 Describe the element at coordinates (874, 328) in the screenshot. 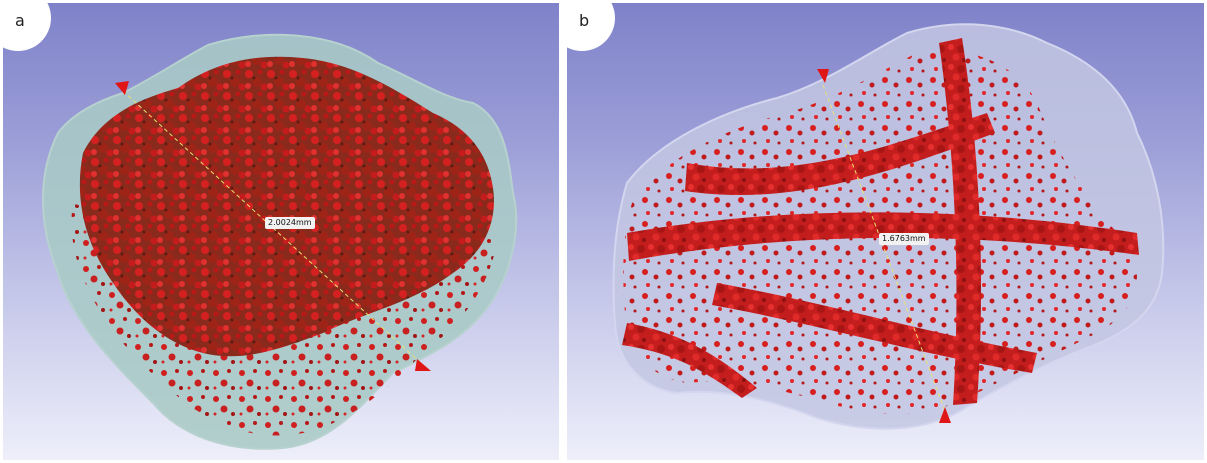

I see `lattice-band-lower-b` at that location.